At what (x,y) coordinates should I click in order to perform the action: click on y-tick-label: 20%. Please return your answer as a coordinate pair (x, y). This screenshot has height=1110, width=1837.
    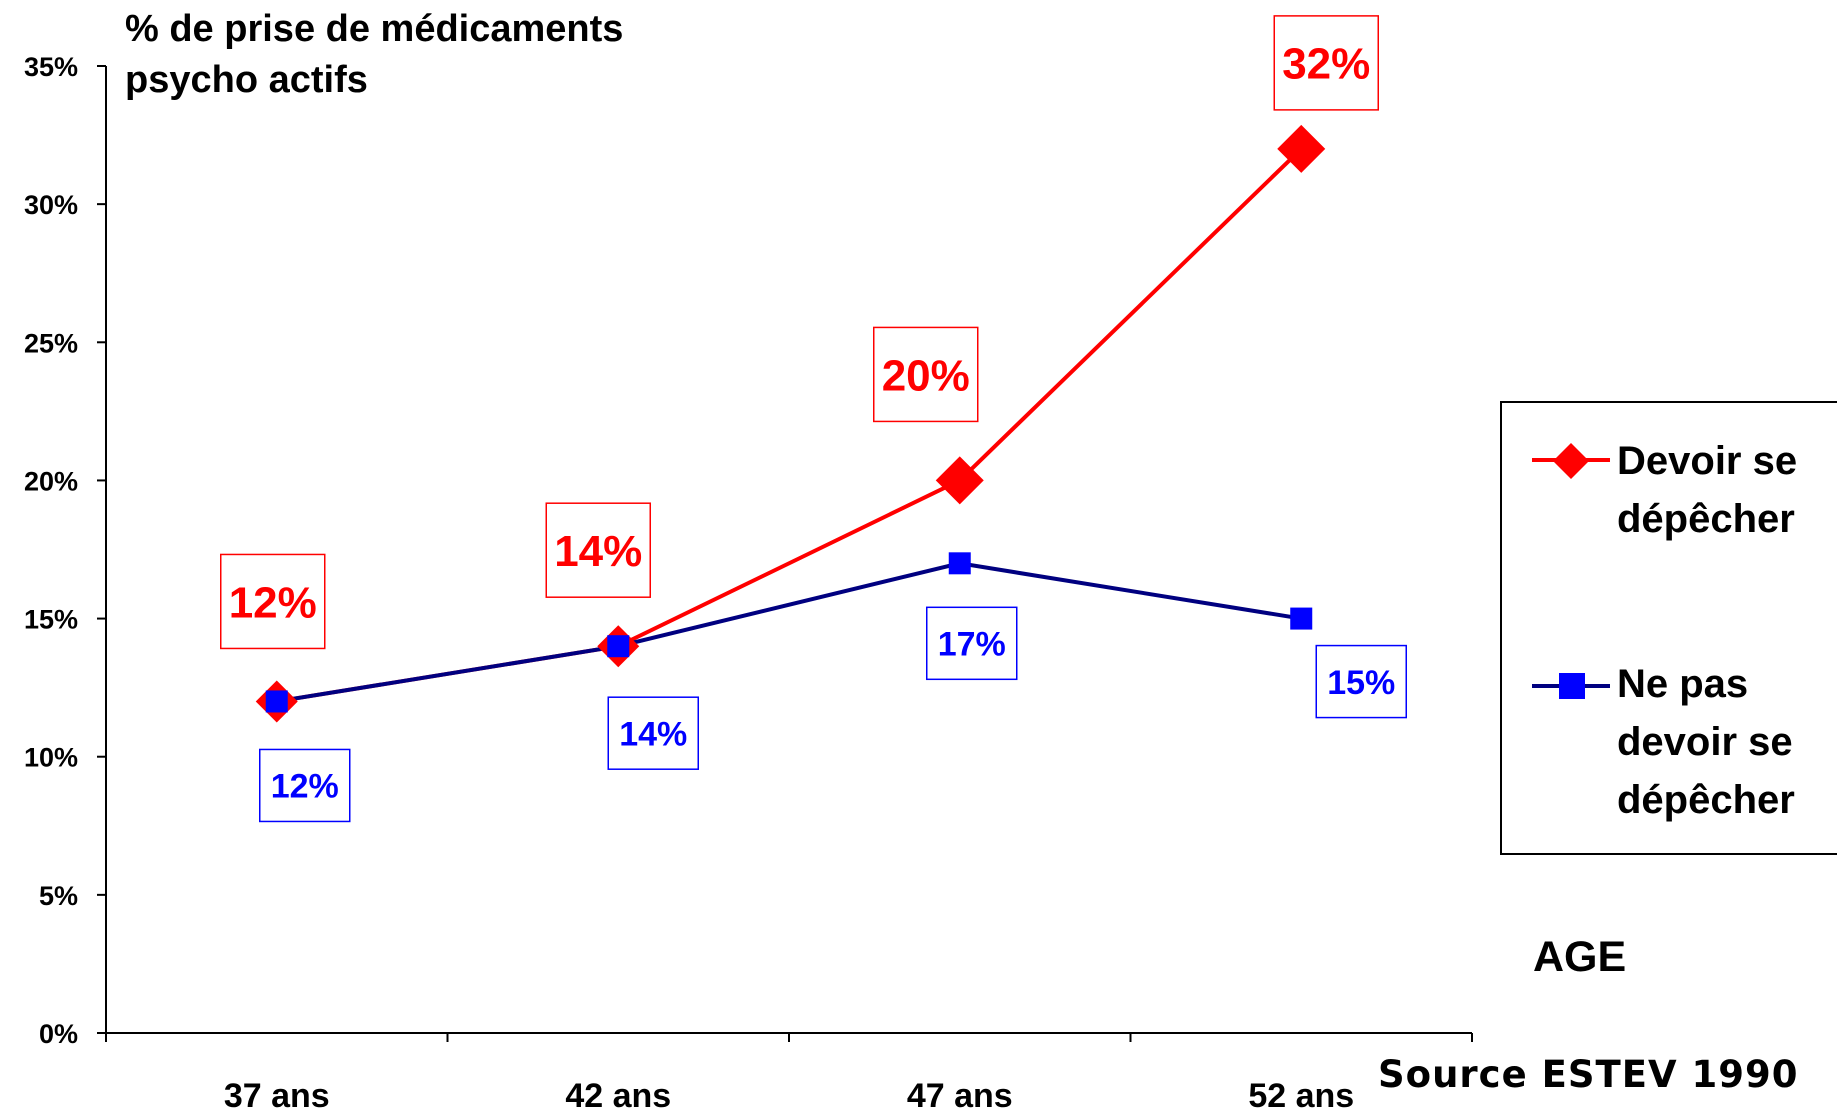
    Looking at the image, I should click on (51, 481).